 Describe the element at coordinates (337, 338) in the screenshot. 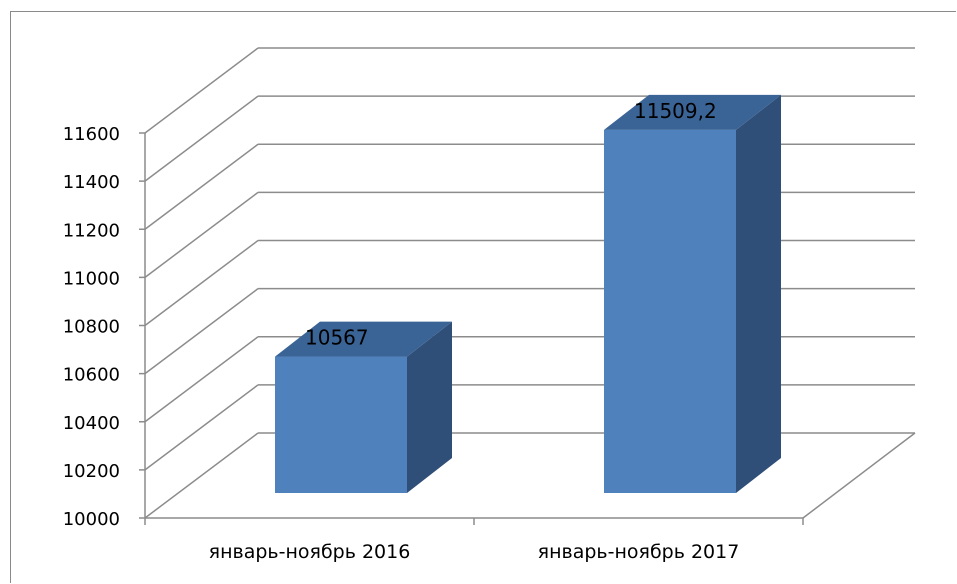

I see `data-label: 10567` at that location.